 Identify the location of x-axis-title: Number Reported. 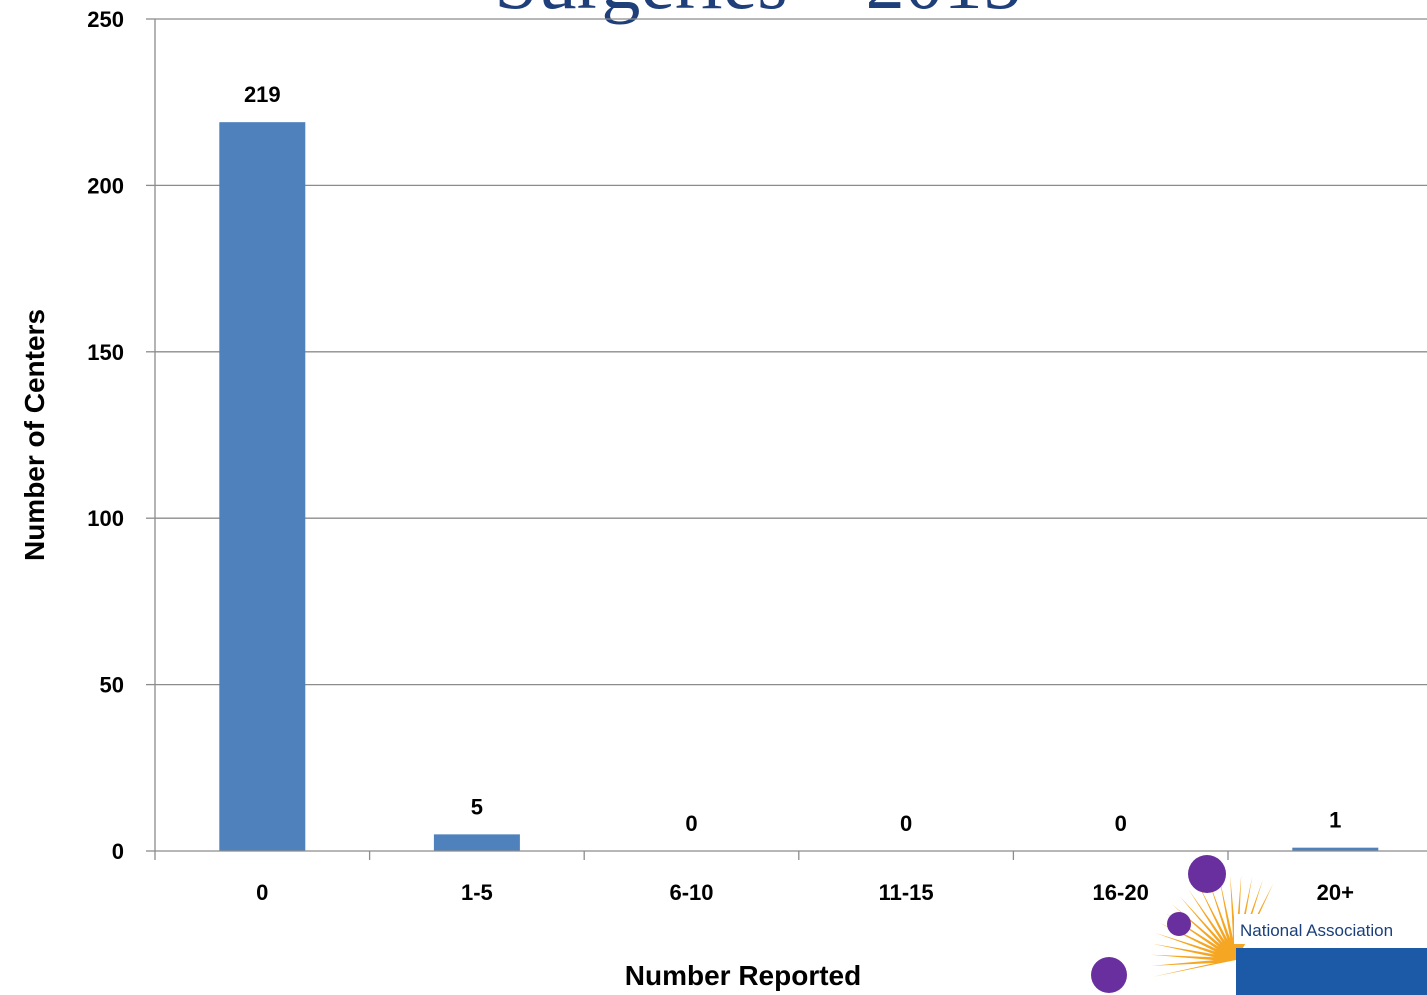
(743, 975).